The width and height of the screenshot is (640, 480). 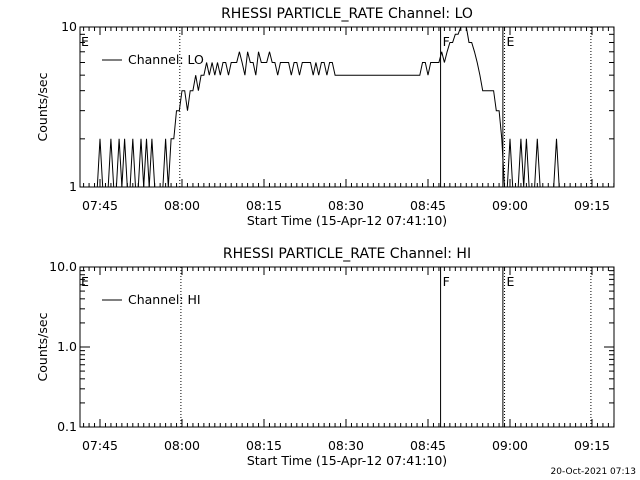 I want to click on y-tick-label: 10.0, so click(x=63, y=266).